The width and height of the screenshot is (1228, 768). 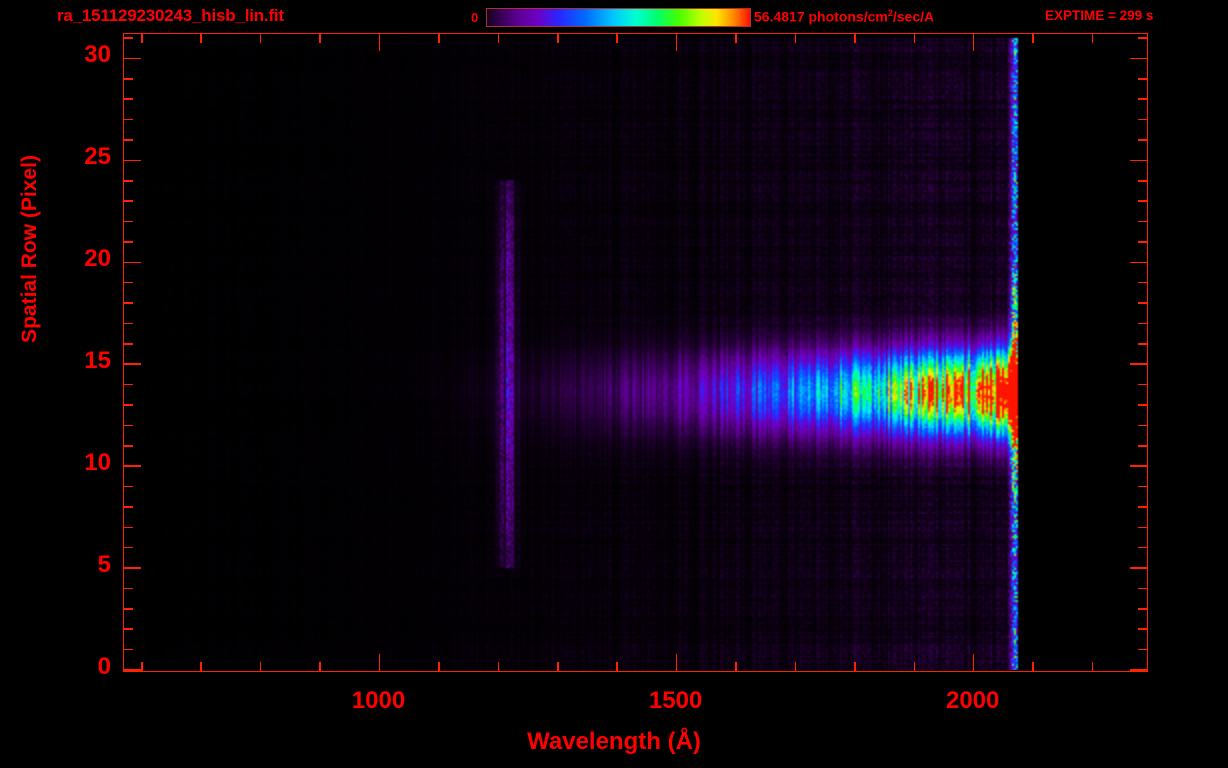 I want to click on y-axis-title: Spatial Row (Pixel), so click(x=29, y=249).